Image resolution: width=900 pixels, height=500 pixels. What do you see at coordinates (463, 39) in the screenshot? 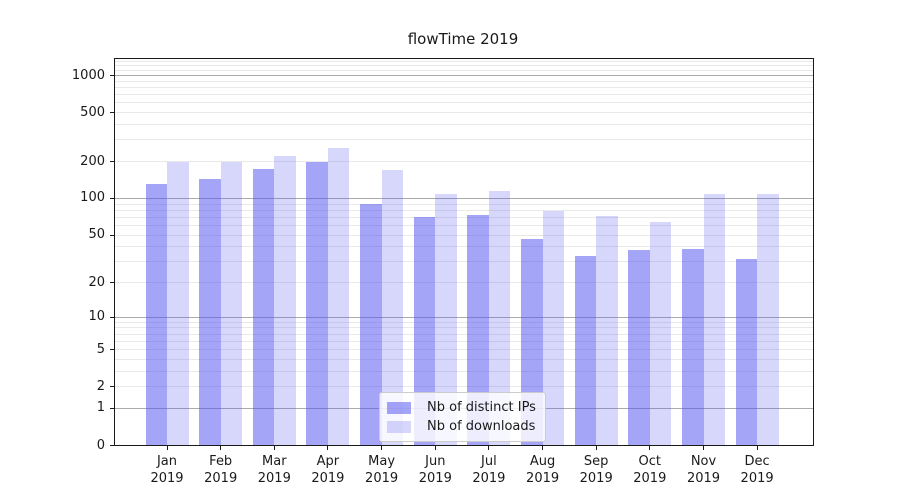
I see `chart-title: flowTime 2019` at bounding box center [463, 39].